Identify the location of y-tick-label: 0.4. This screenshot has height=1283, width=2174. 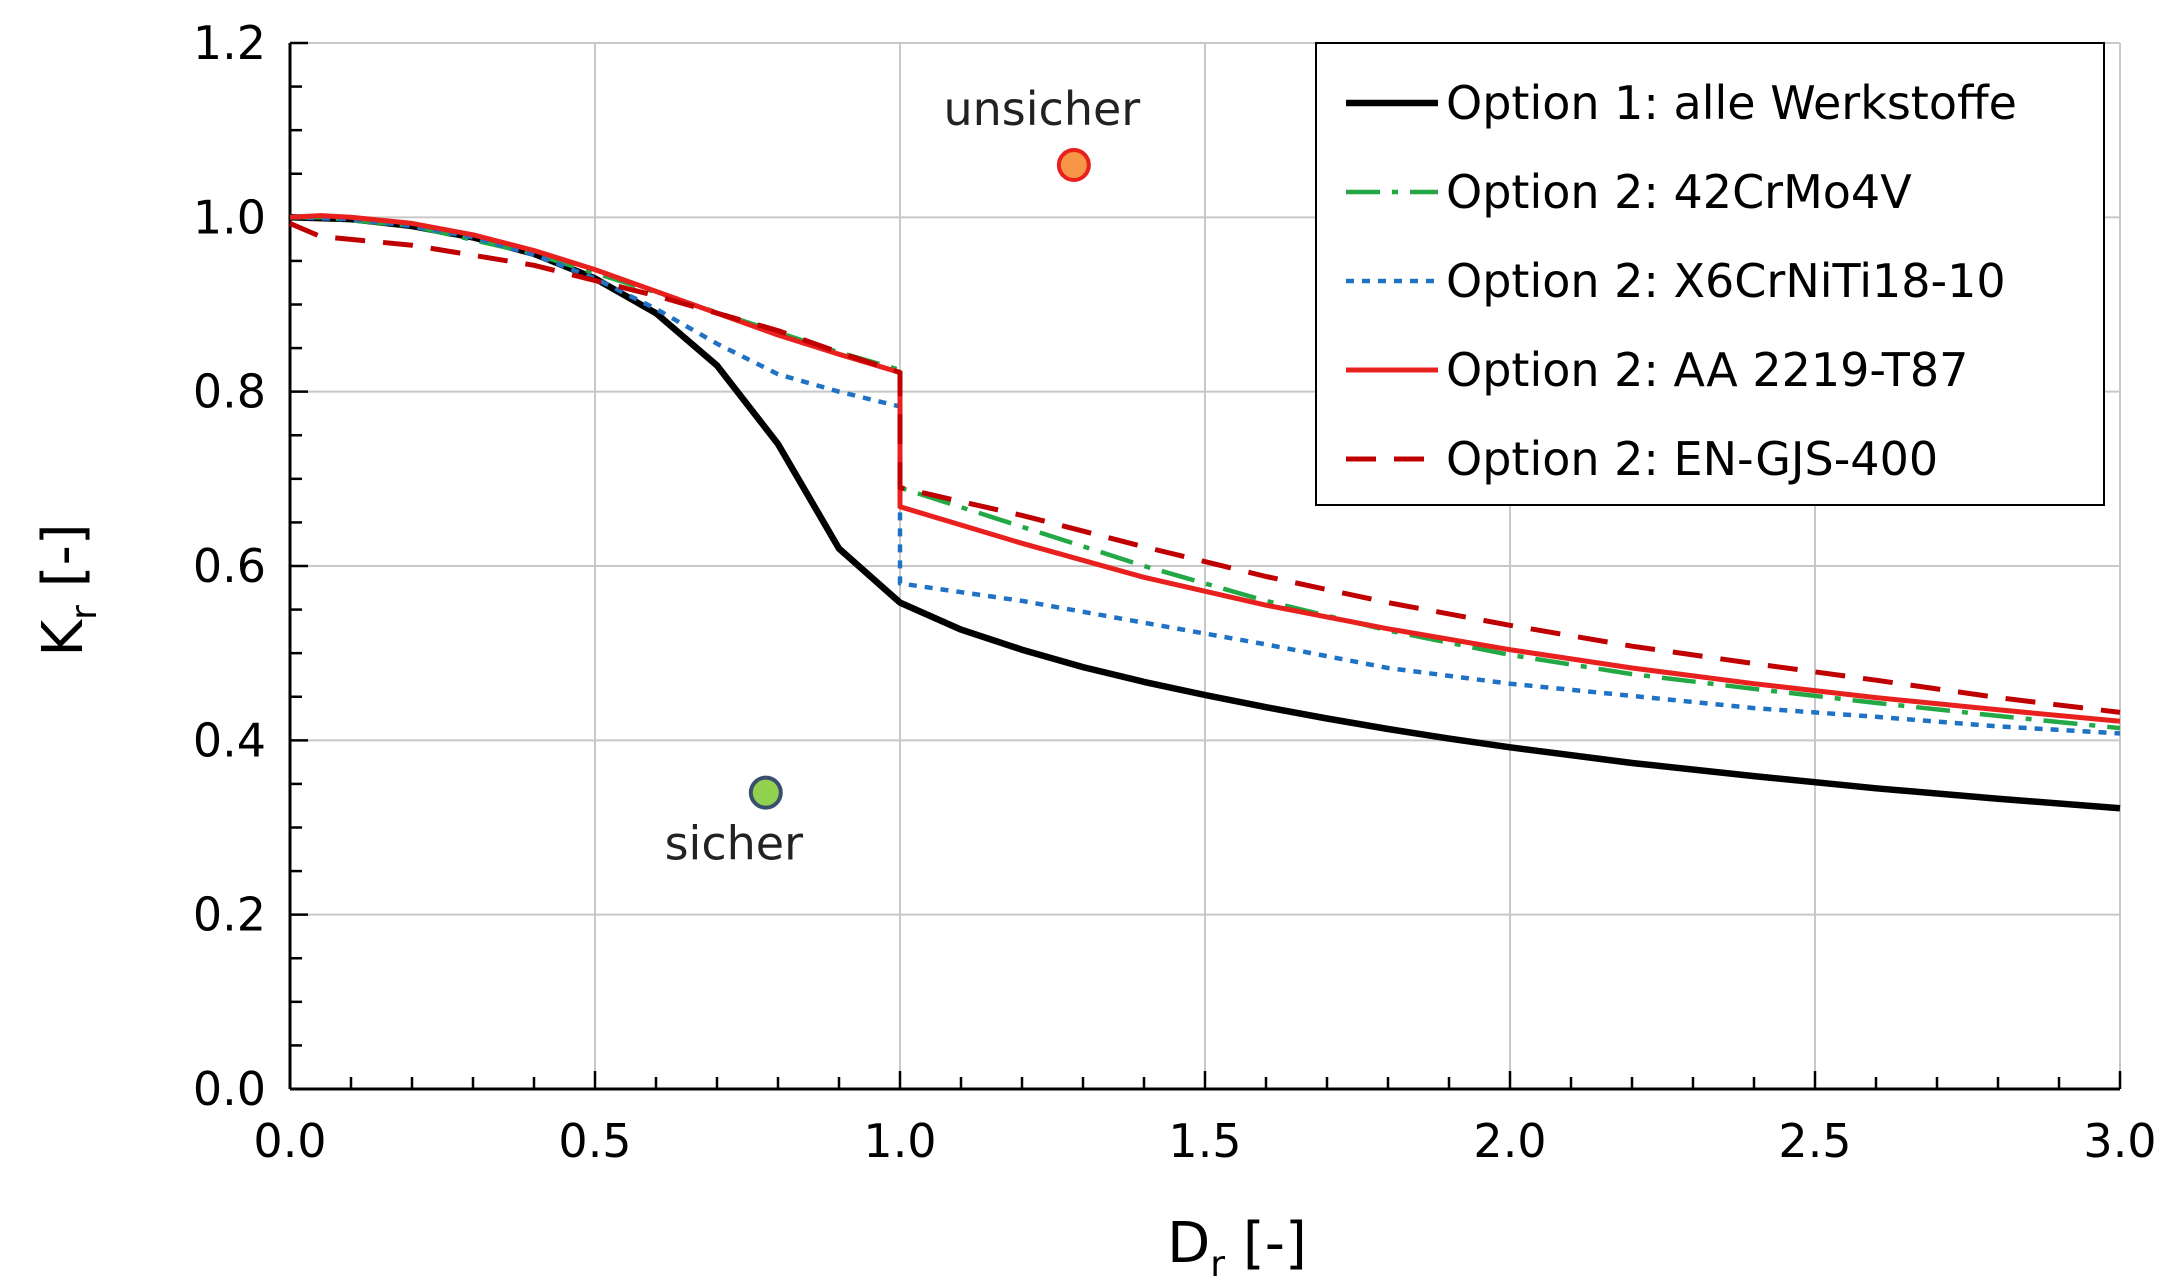
(229, 740).